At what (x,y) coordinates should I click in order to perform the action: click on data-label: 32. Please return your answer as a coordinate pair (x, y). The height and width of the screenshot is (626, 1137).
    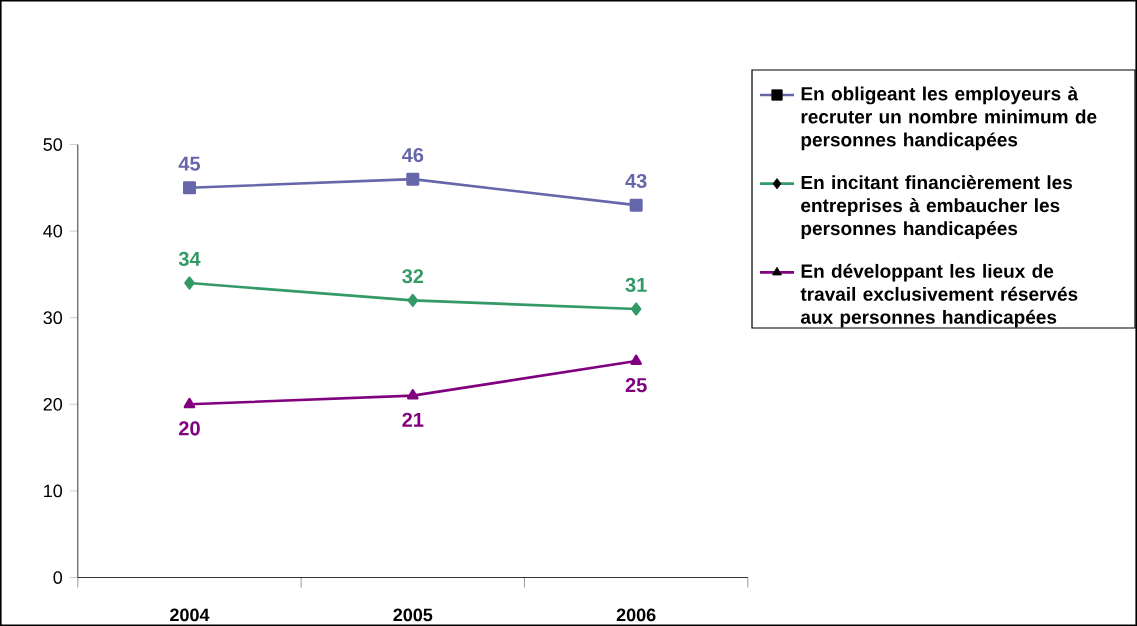
    Looking at the image, I should click on (413, 276).